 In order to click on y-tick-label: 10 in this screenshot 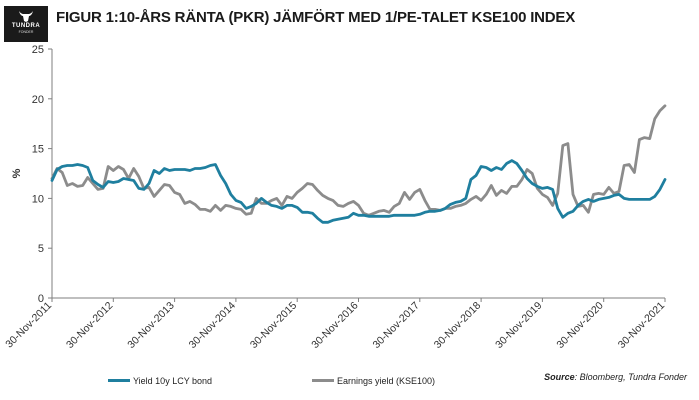, I will do `click(38, 199)`.